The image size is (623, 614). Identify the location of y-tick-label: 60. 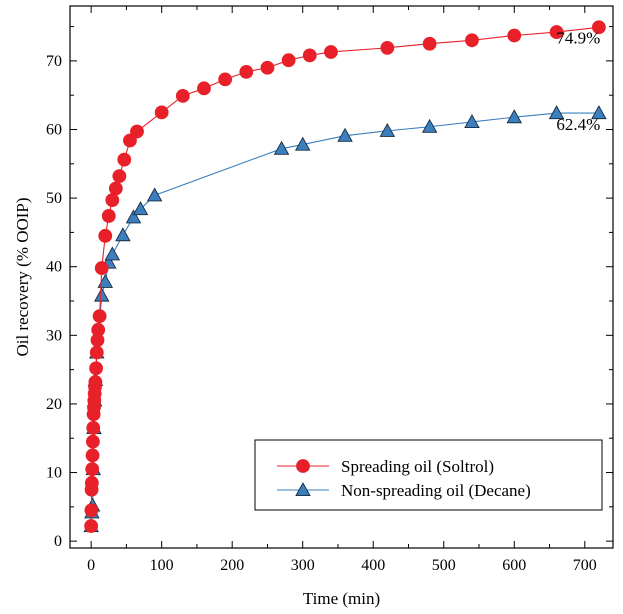
(54, 129).